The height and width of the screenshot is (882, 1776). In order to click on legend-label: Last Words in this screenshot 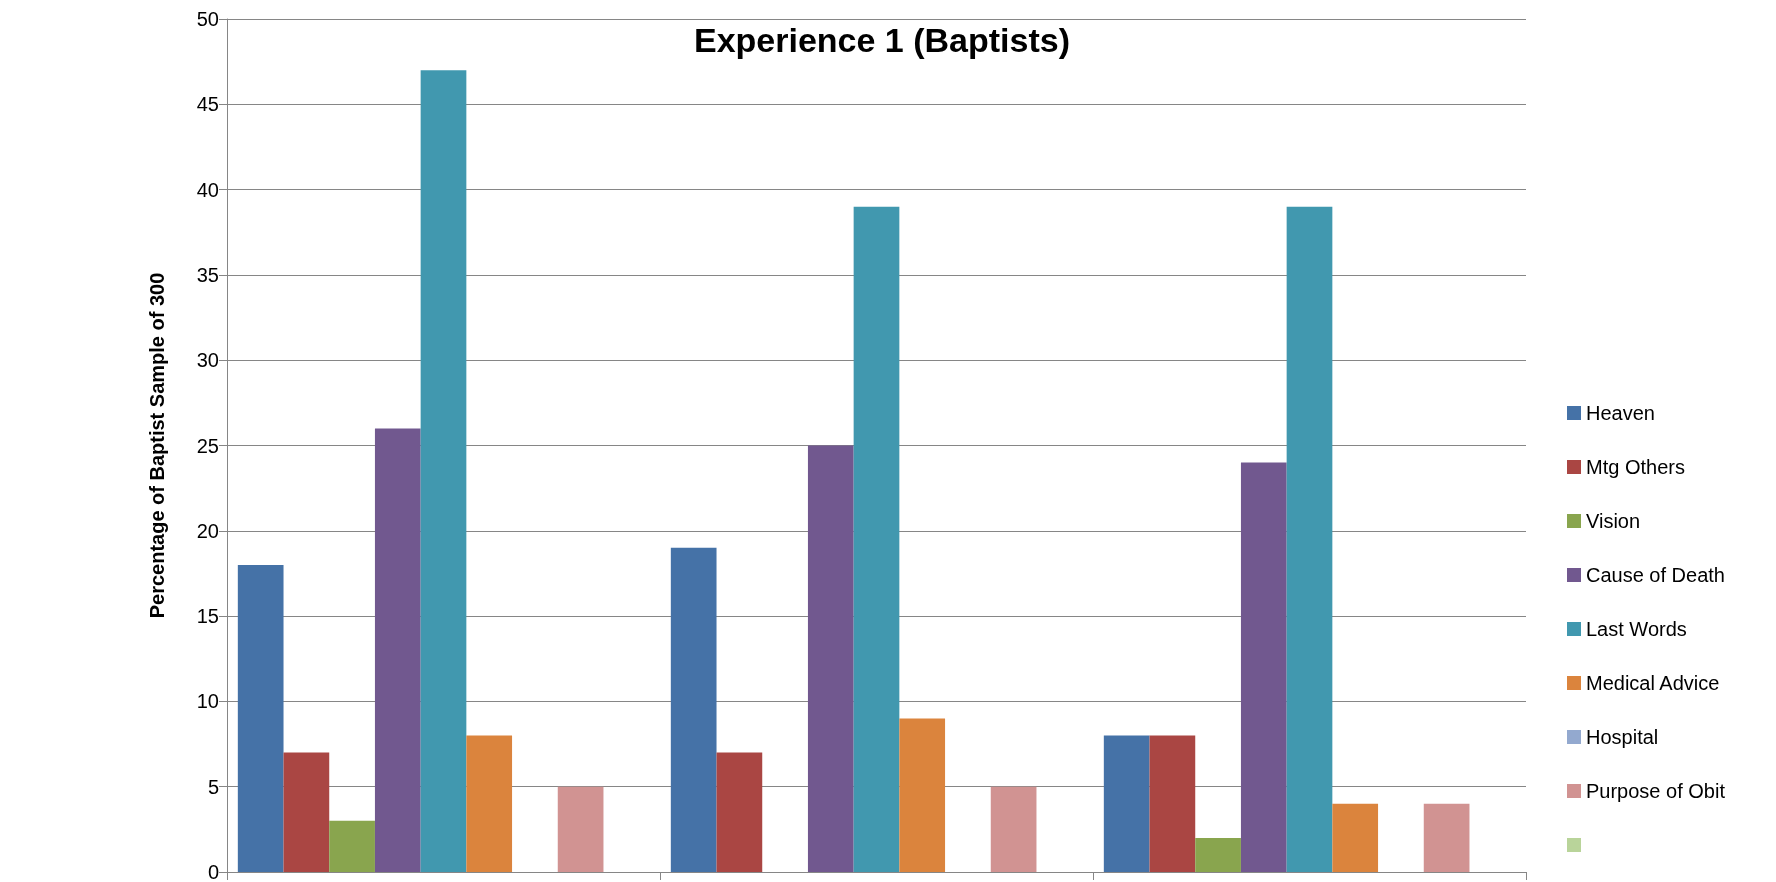, I will do `click(1636, 629)`.